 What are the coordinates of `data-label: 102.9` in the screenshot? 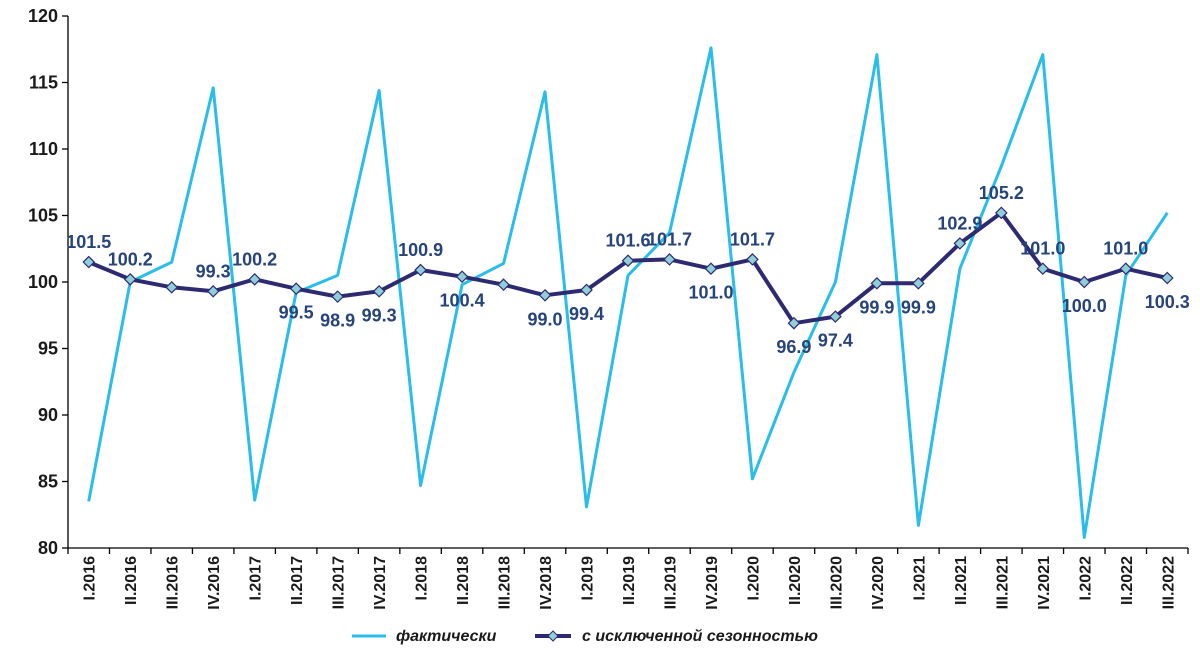 It's located at (959, 223).